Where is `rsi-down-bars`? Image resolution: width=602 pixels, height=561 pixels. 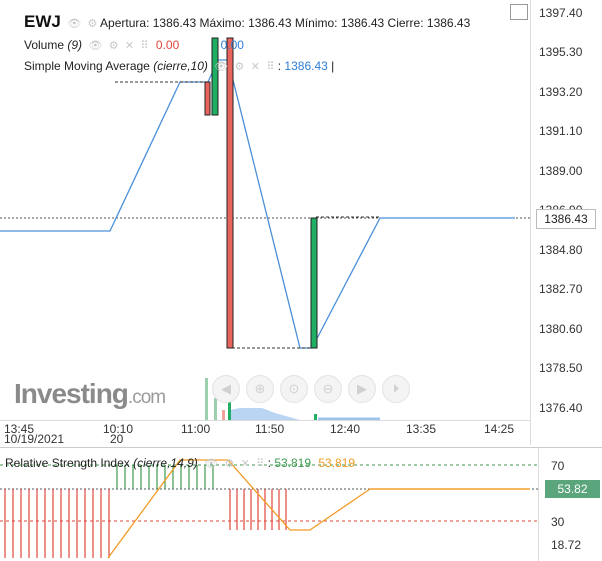 rsi-down-bars is located at coordinates (145, 523).